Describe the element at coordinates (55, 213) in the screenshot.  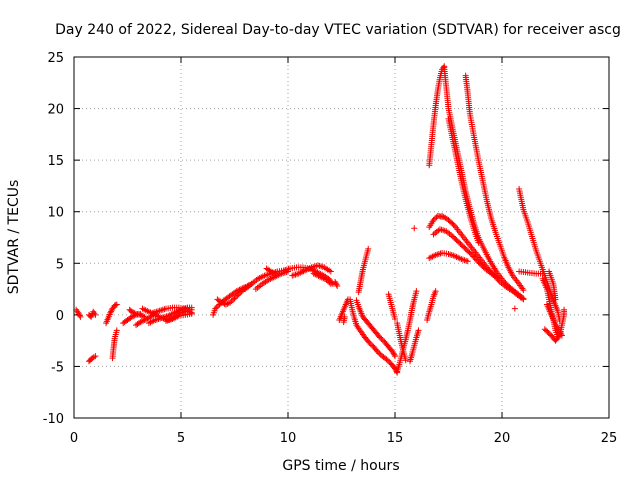
I see `y-tick-label: 10` at that location.